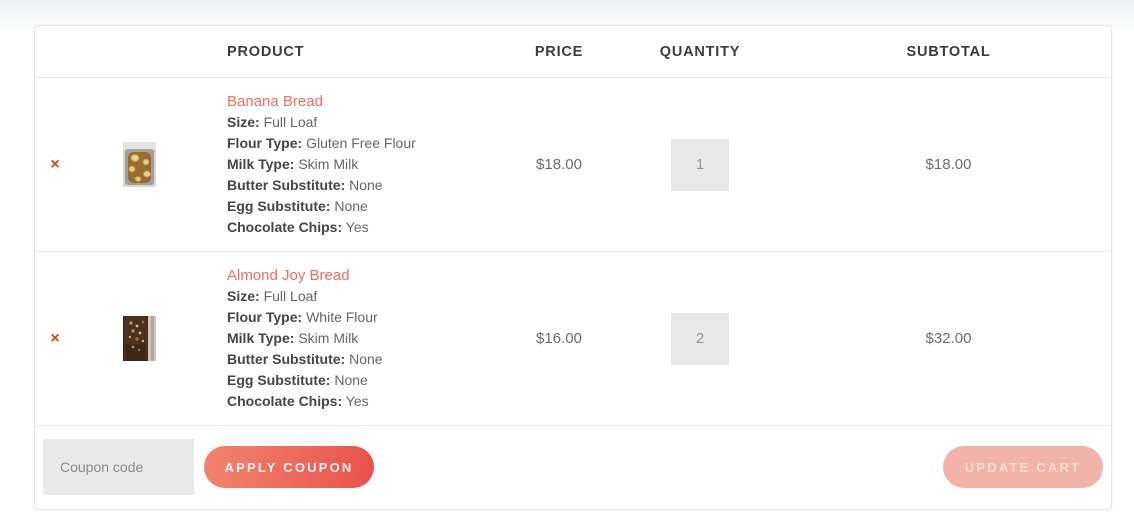 The width and height of the screenshot is (1134, 519). I want to click on banana-bread-image, so click(139, 164).